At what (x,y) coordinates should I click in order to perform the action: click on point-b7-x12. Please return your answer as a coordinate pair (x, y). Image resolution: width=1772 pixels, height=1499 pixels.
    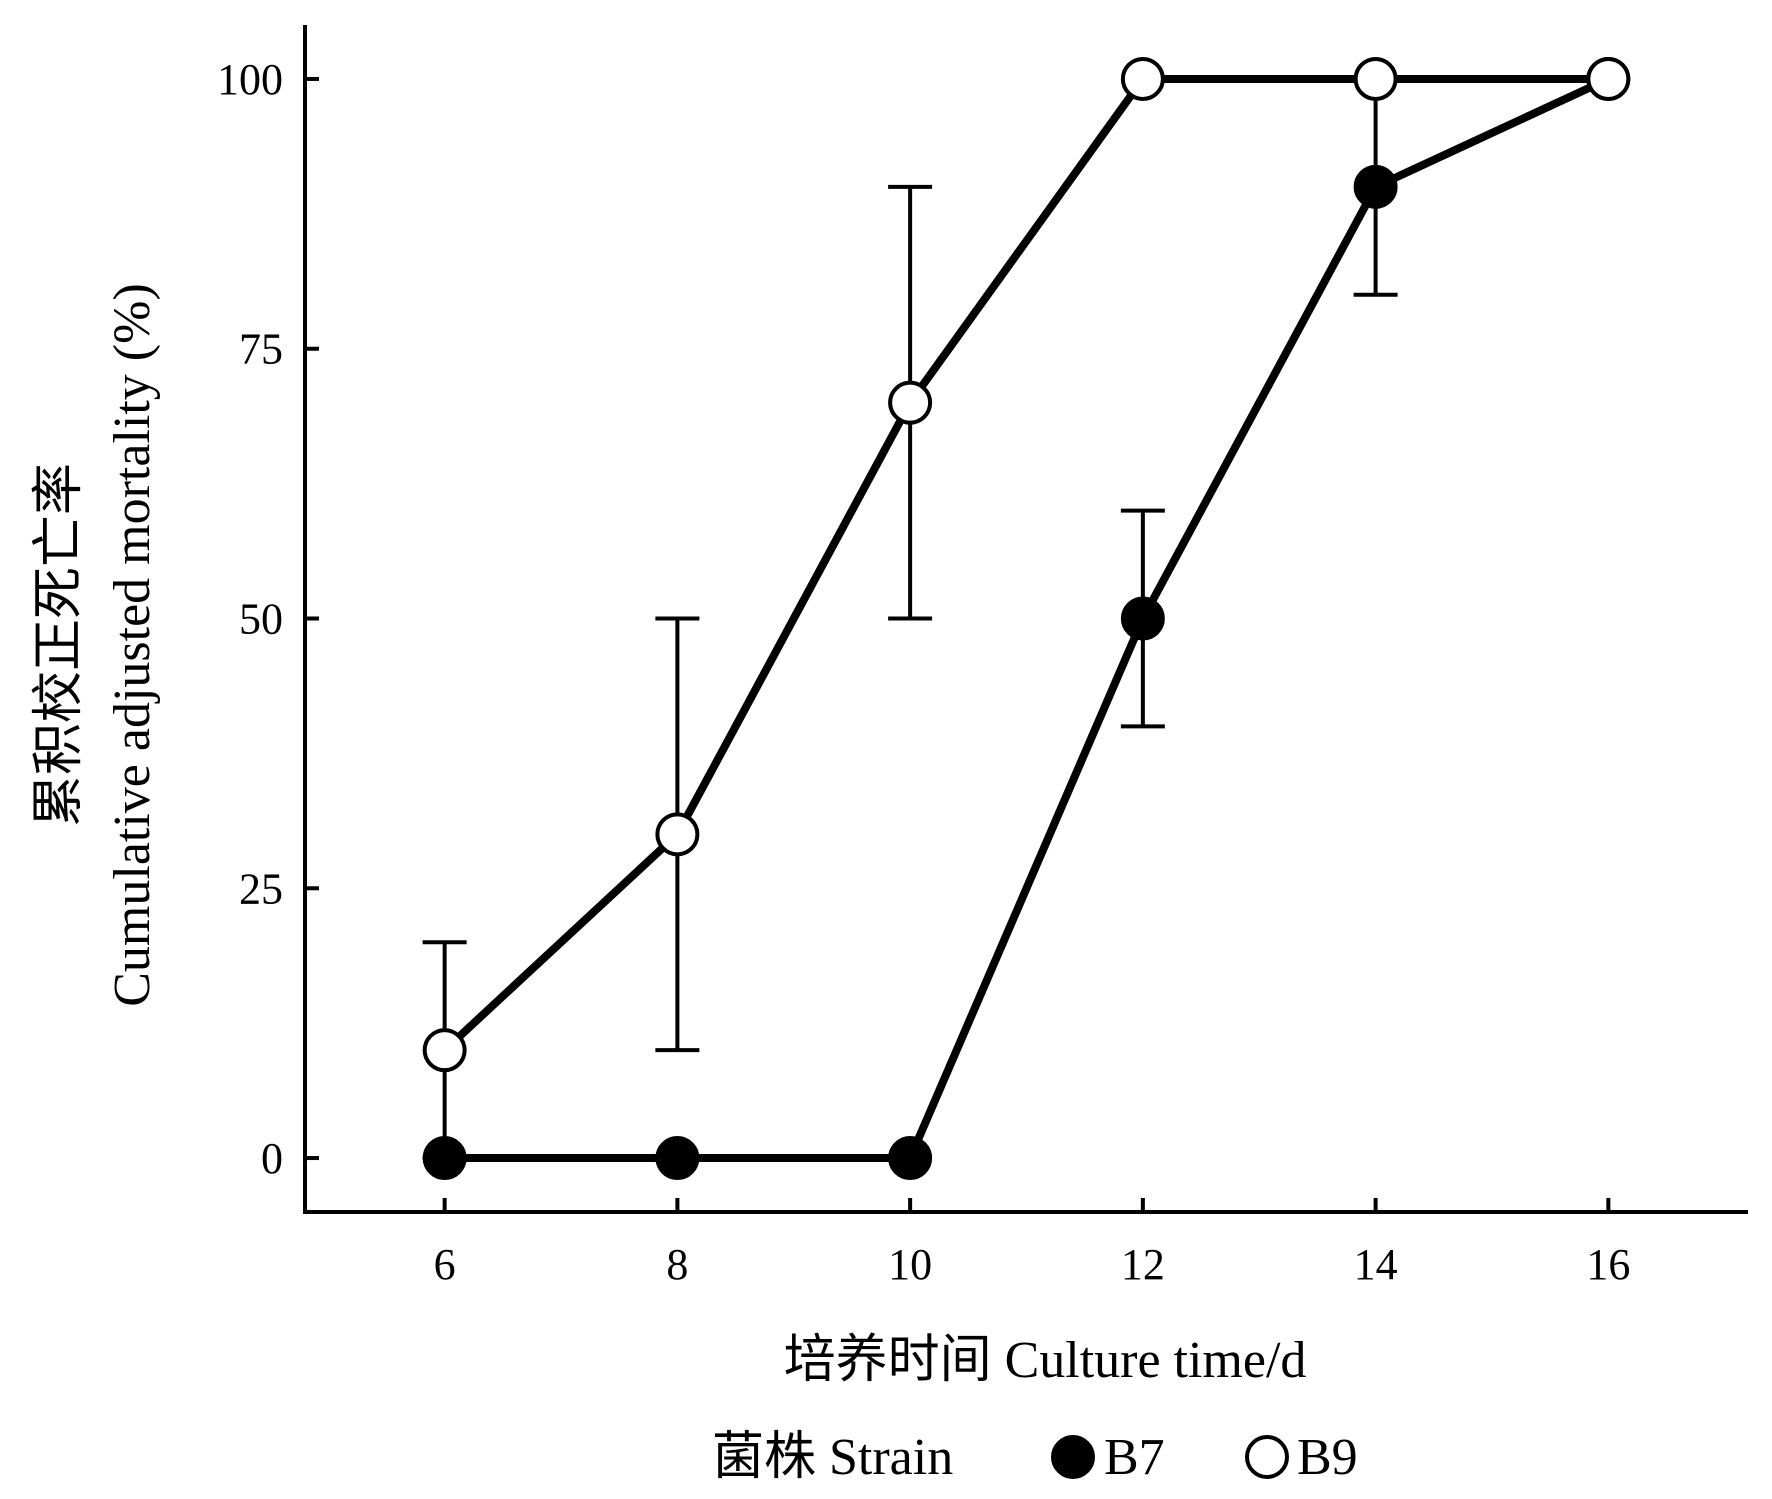
    Looking at the image, I should click on (1142, 618).